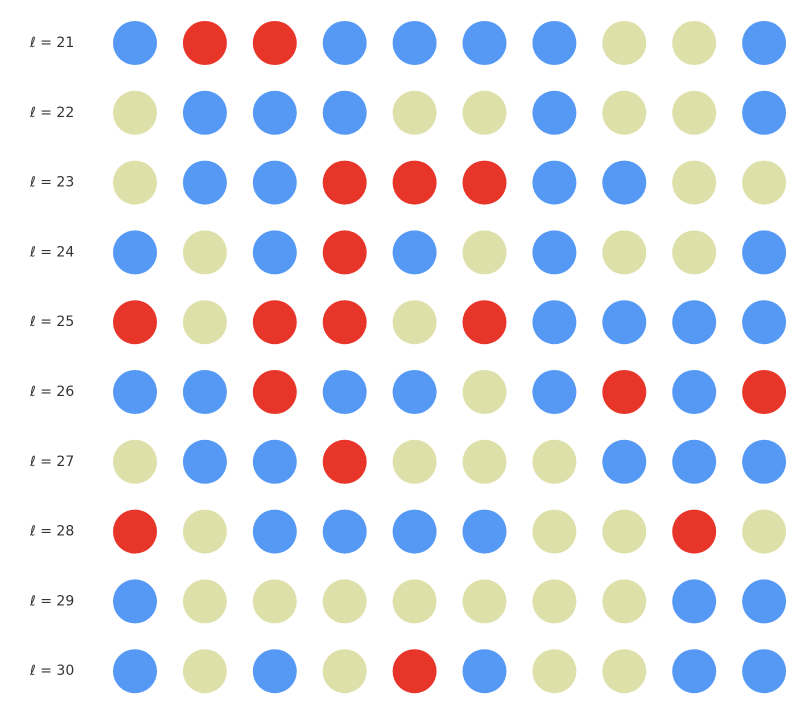 This screenshot has width=812, height=708. What do you see at coordinates (51, 43) in the screenshot?
I see `row-label: ℓ = 21` at bounding box center [51, 43].